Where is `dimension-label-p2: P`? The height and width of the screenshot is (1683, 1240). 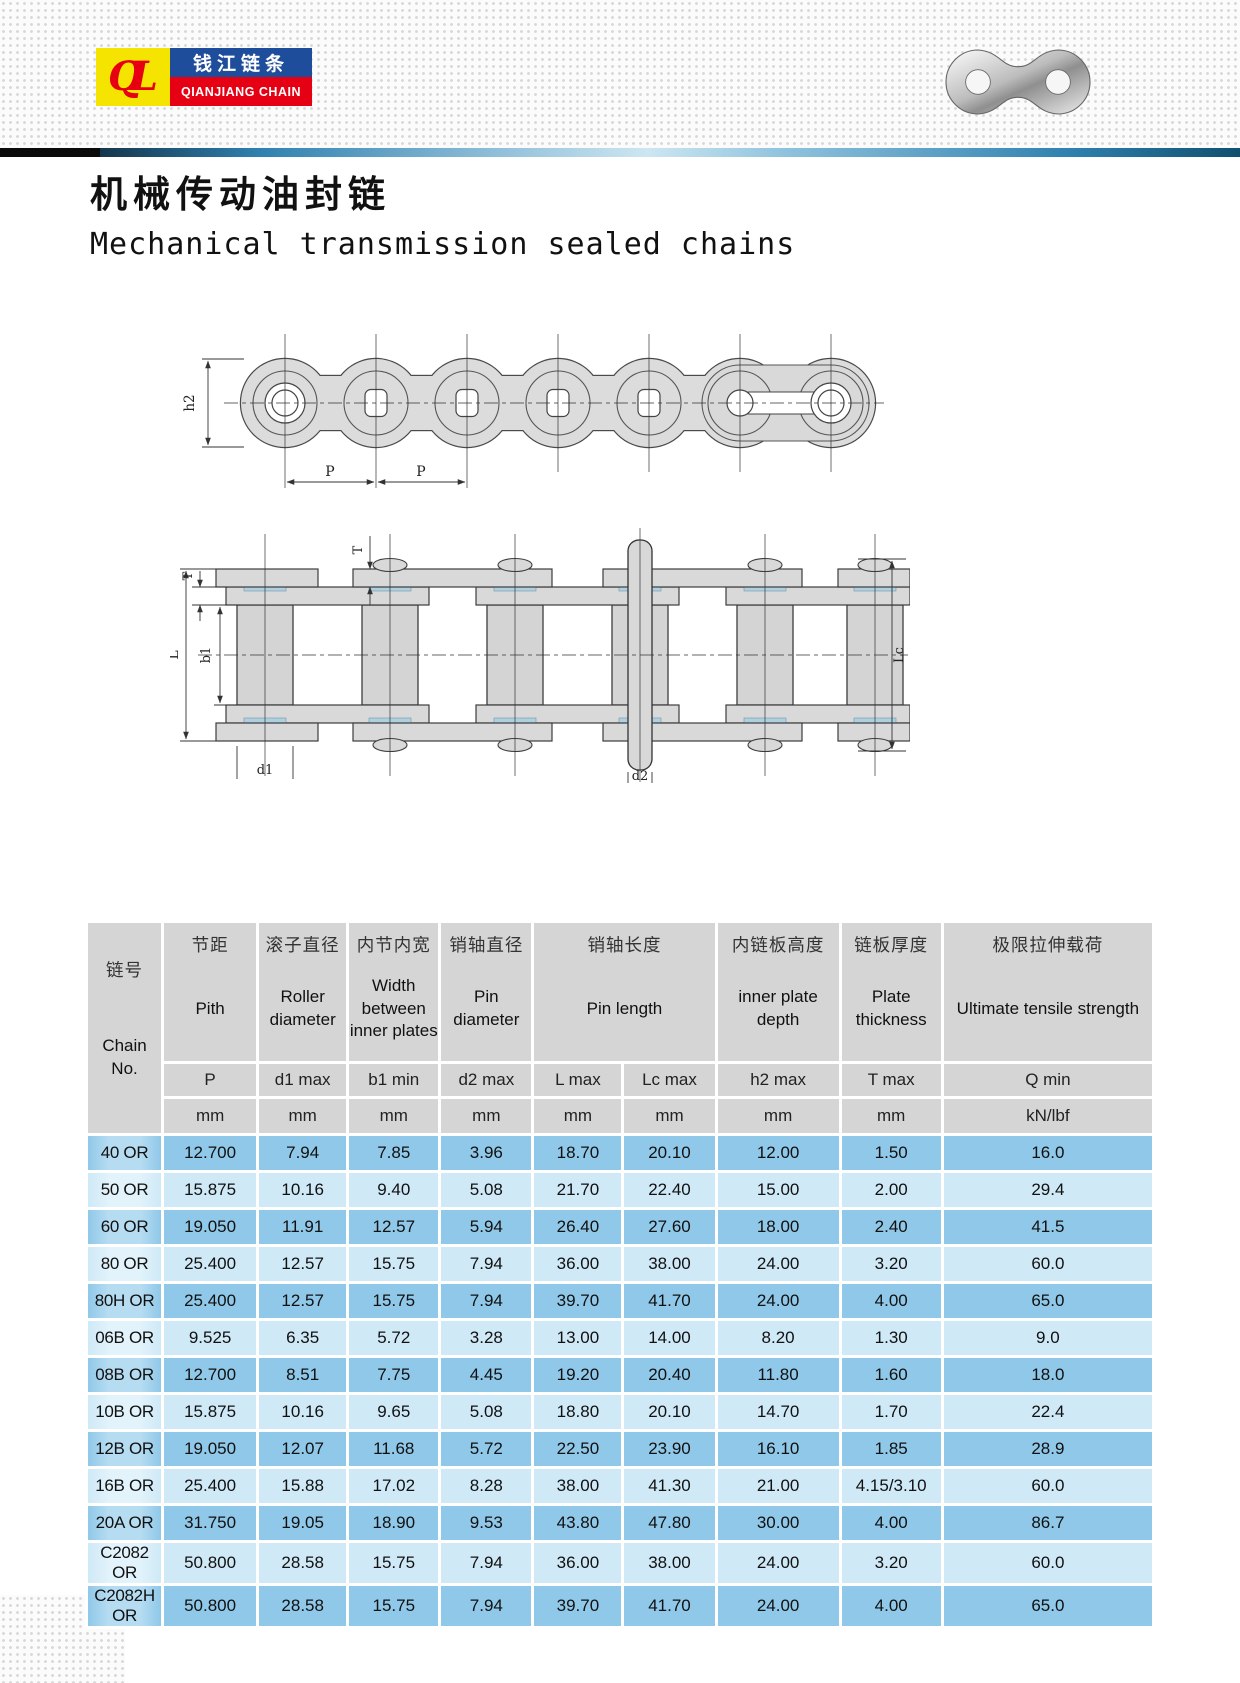
dimension-label-p2: P is located at coordinates (420, 472).